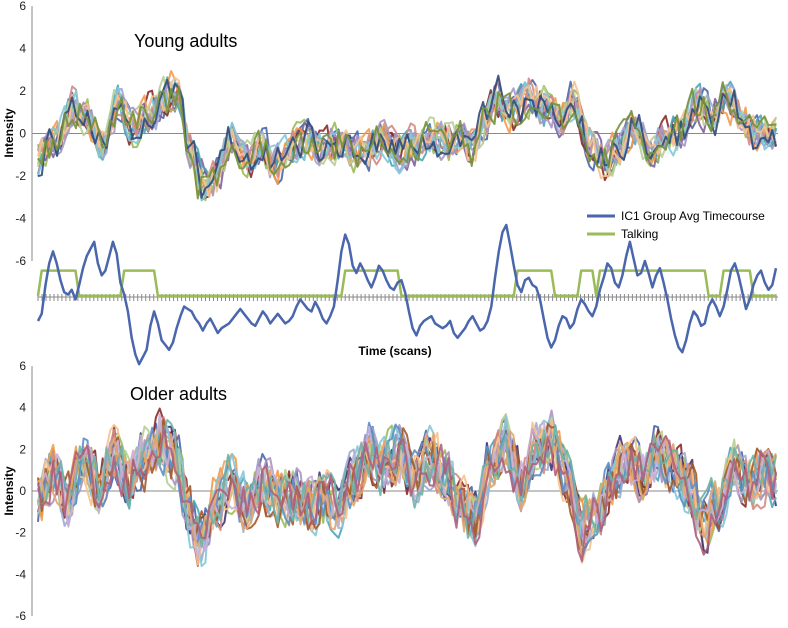  I want to click on older-y-tick-label: -4, so click(20, 574).